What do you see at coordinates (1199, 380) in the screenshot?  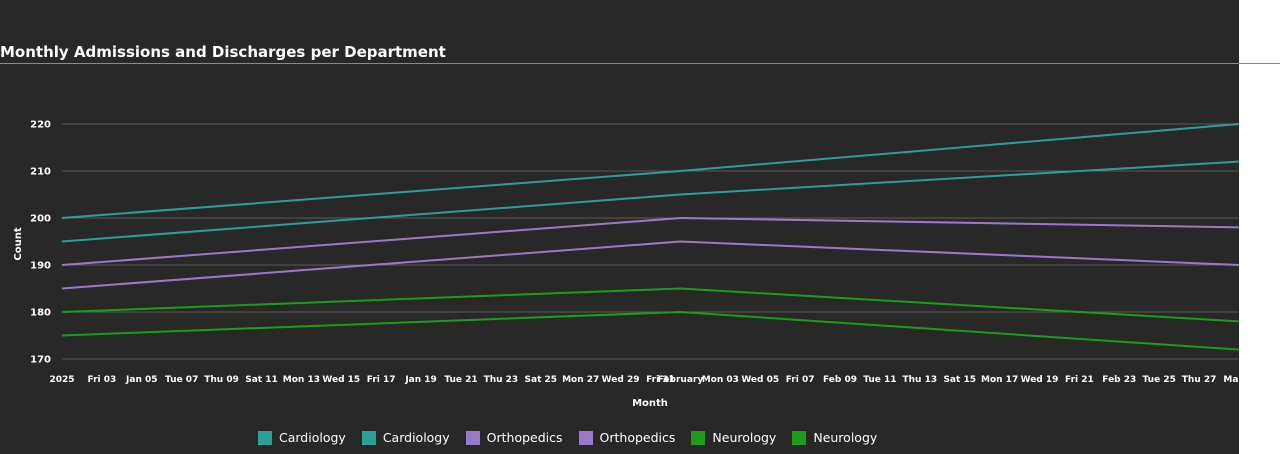 I see `x-tick-label: Thu 27` at bounding box center [1199, 380].